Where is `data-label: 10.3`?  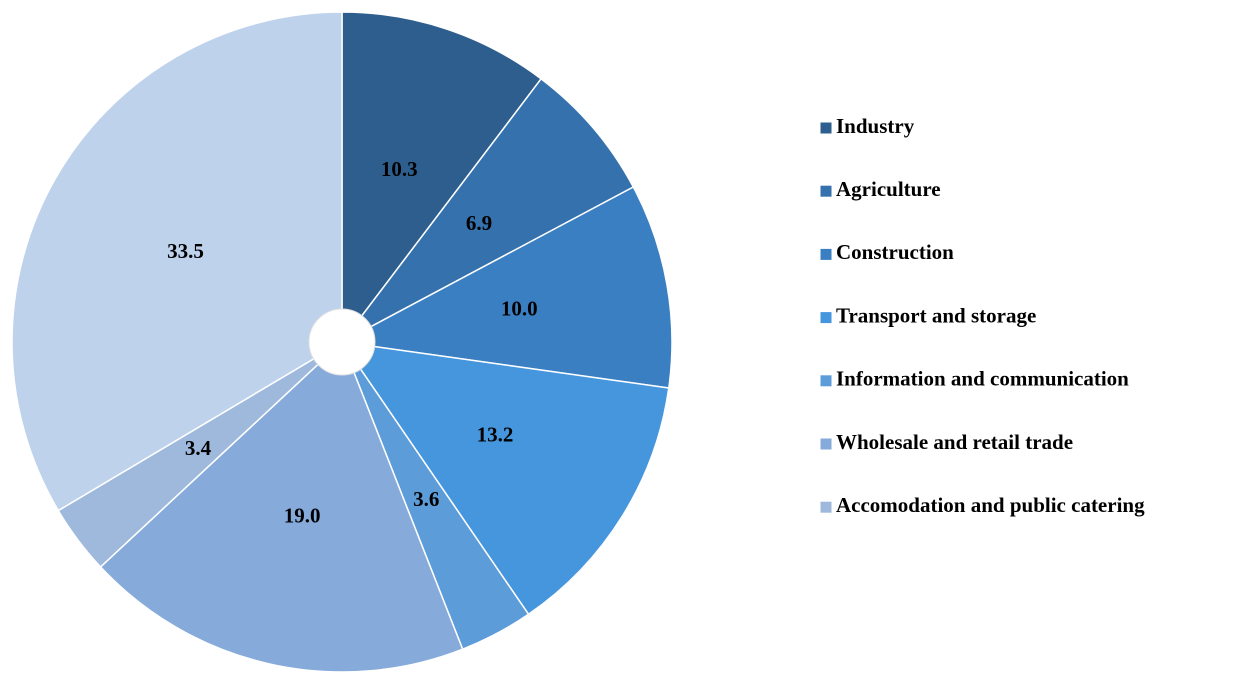
data-label: 10.3 is located at coordinates (399, 169).